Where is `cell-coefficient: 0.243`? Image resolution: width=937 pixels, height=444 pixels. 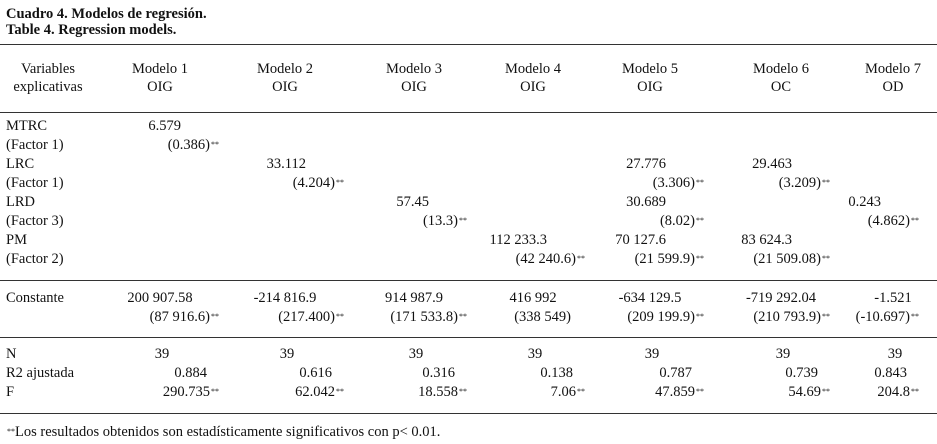 cell-coefficient: 0.243 is located at coordinates (864, 202).